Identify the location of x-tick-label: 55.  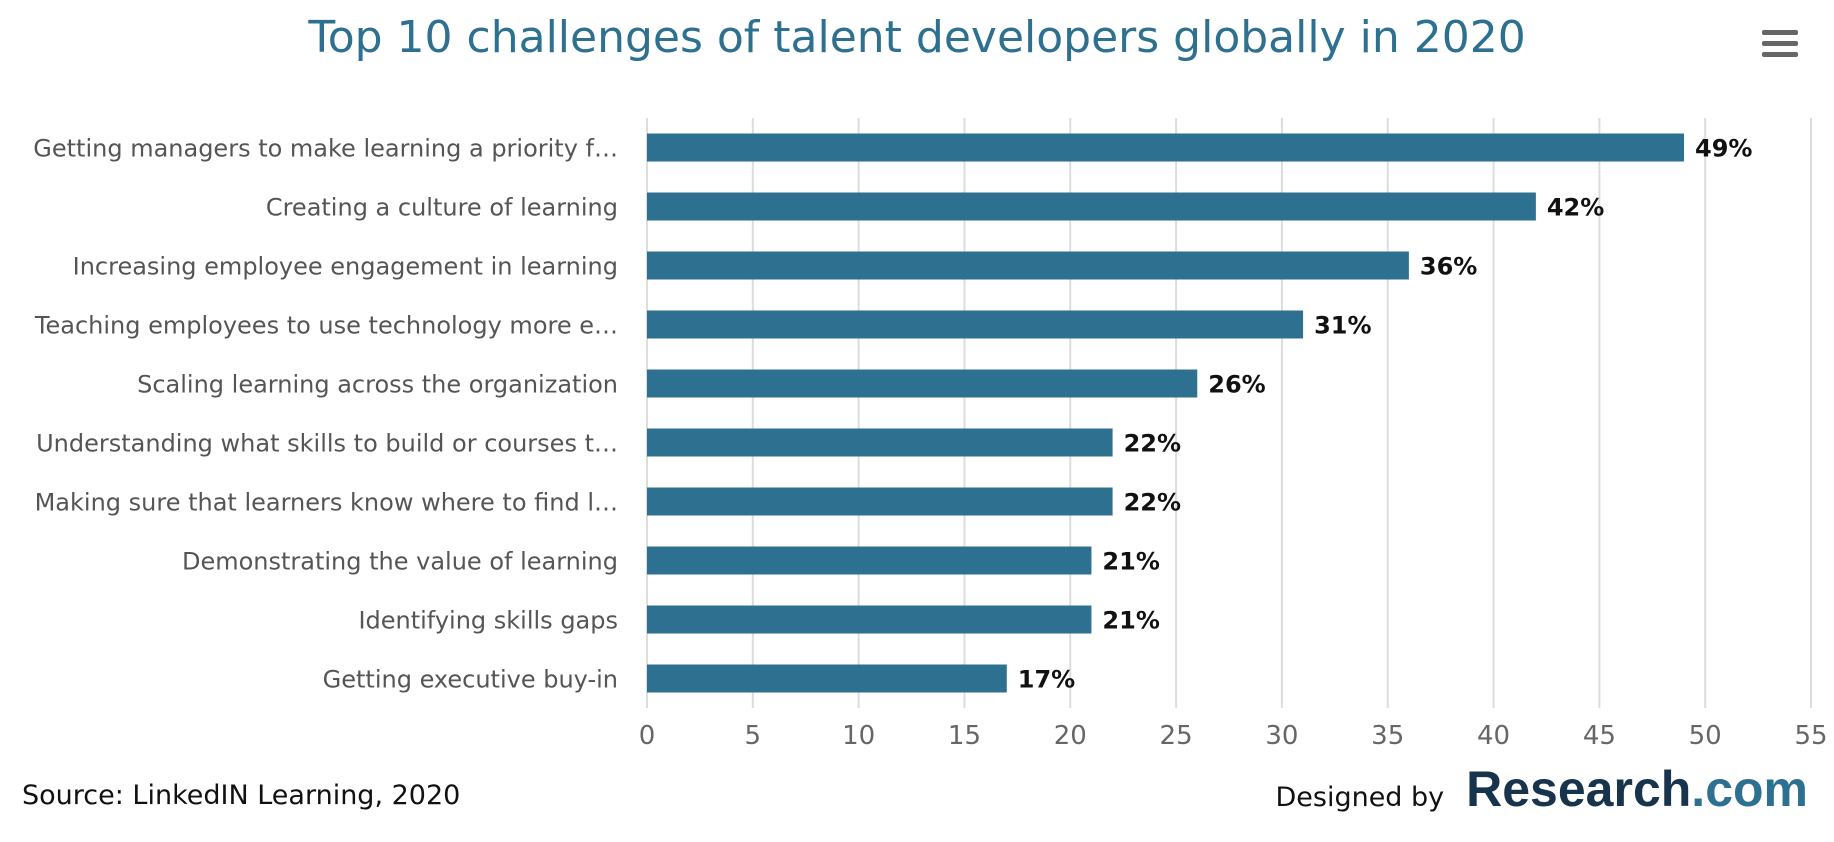
(1810, 736).